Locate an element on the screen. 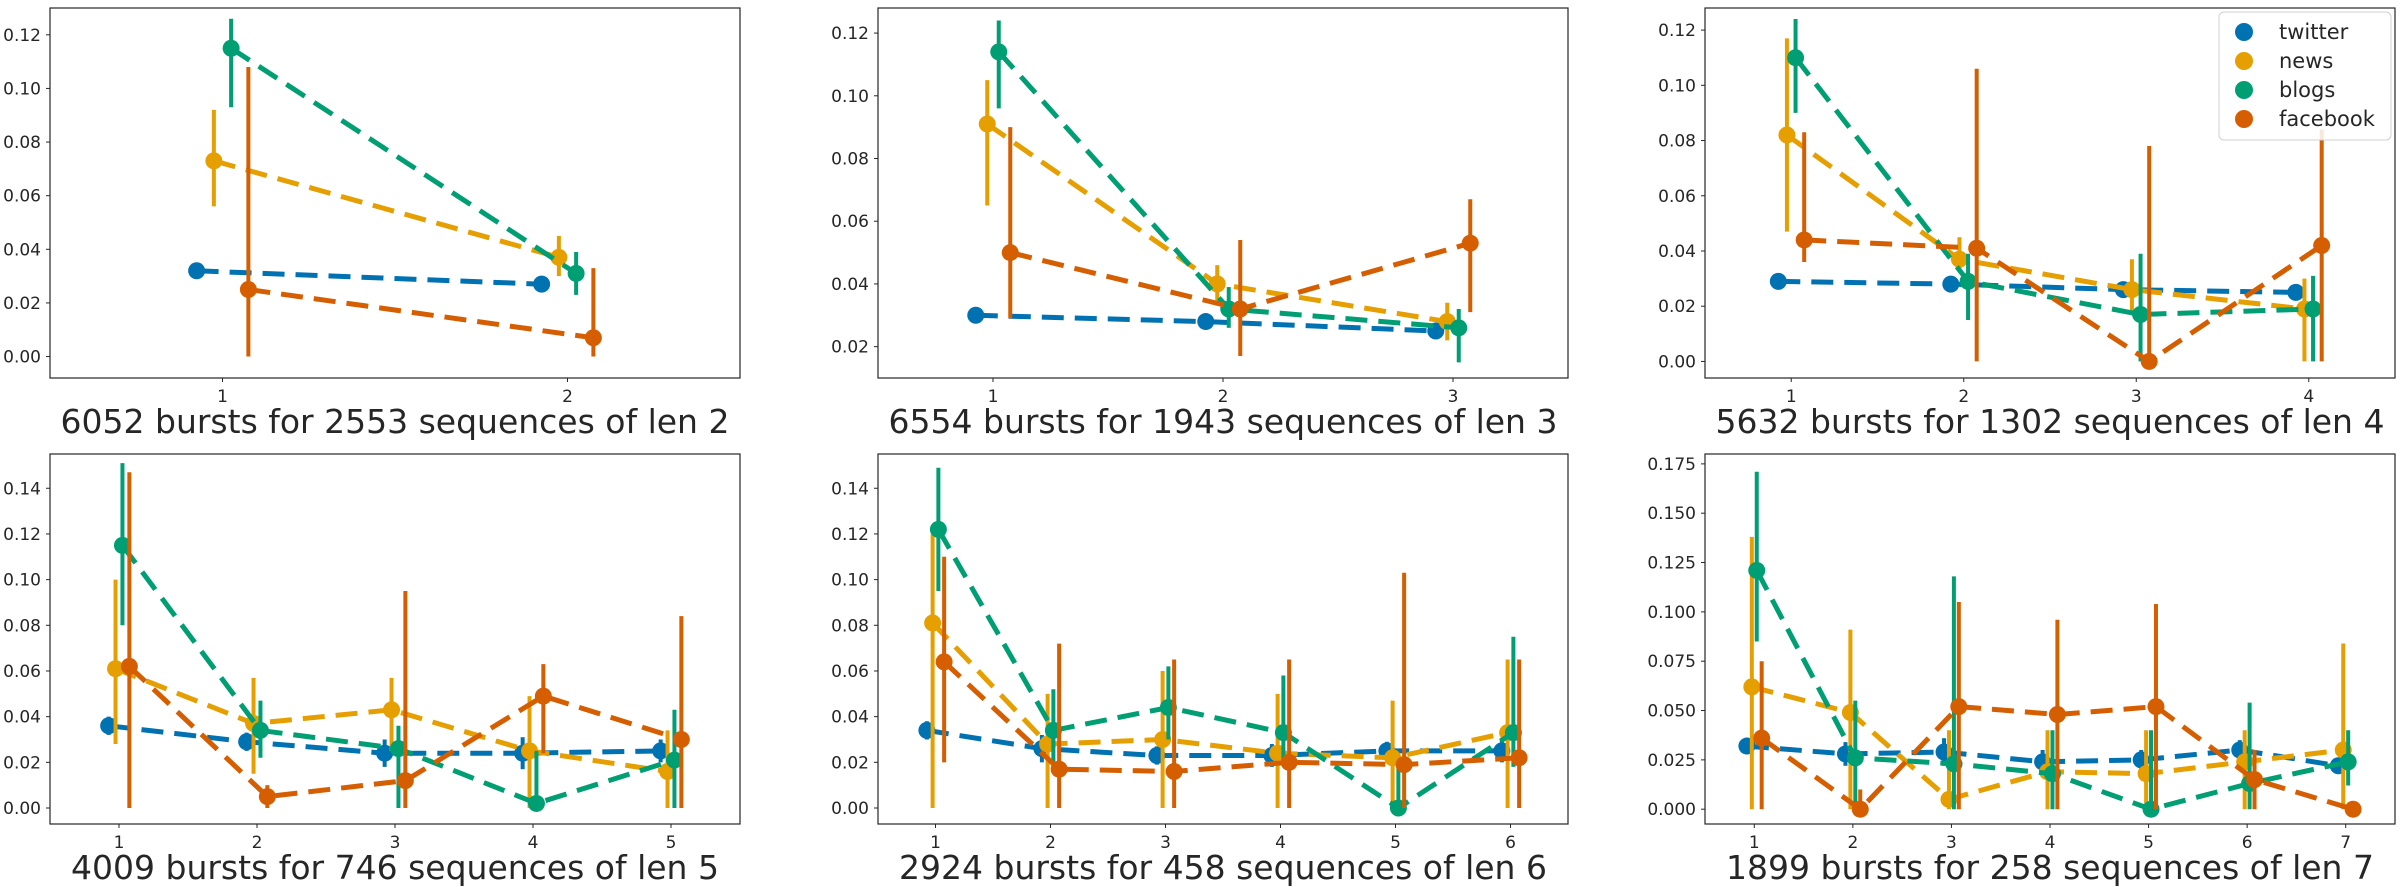 The width and height of the screenshot is (2400, 887). legend-box is located at coordinates (2305, 76).